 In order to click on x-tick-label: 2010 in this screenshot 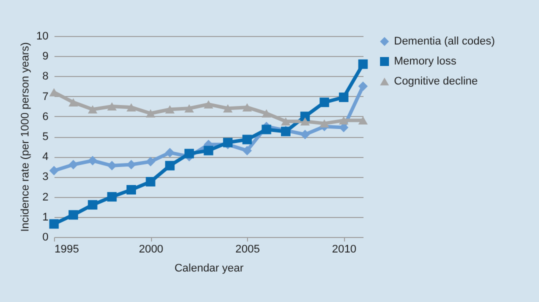, I will do `click(344, 250)`.